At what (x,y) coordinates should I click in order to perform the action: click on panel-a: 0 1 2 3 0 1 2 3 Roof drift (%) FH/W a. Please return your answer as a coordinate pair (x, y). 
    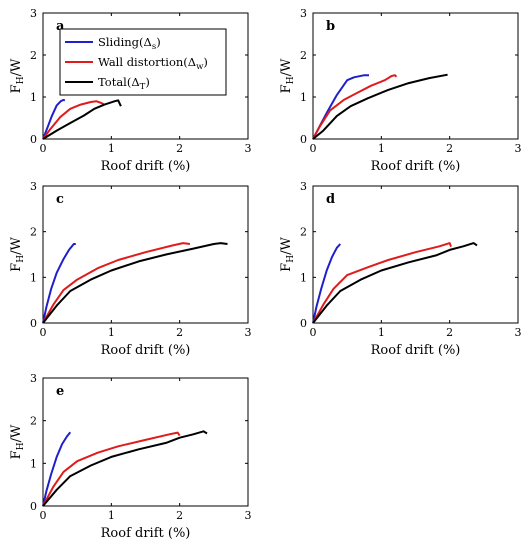
    Looking at the image, I should click on (130, 90).